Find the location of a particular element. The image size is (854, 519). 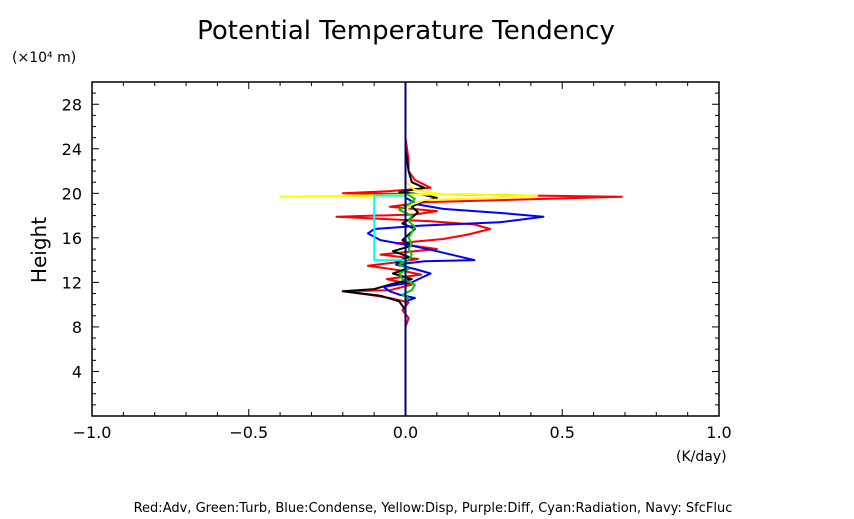

y-tick-label: 28 is located at coordinates (72, 104).